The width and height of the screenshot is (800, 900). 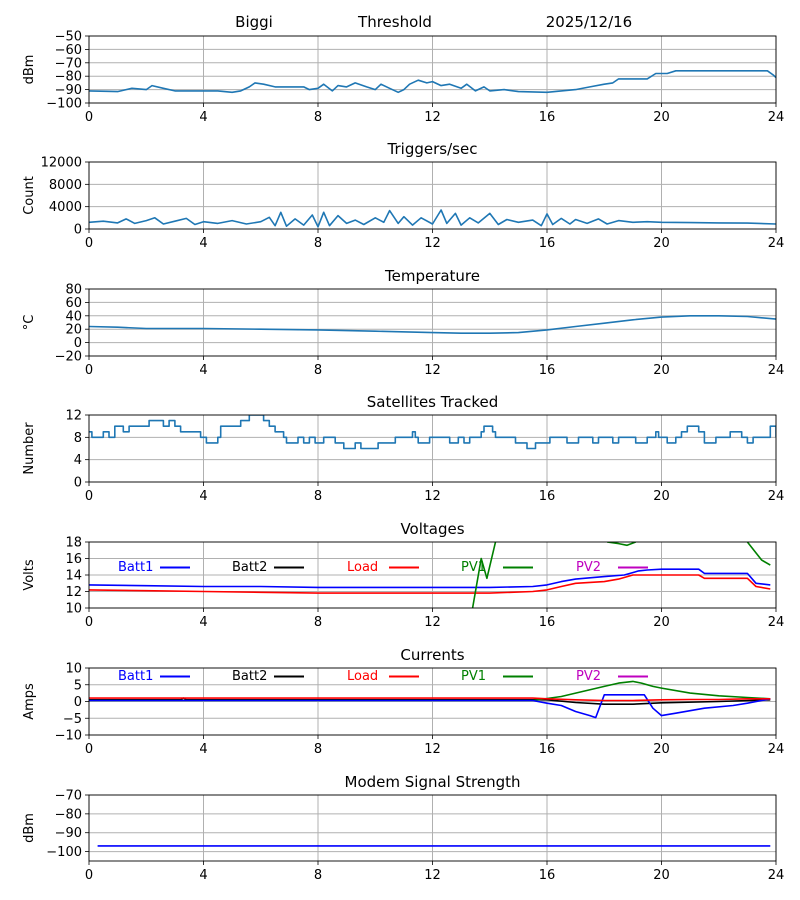 I want to click on y-tick-label: 5, so click(x=78, y=685).